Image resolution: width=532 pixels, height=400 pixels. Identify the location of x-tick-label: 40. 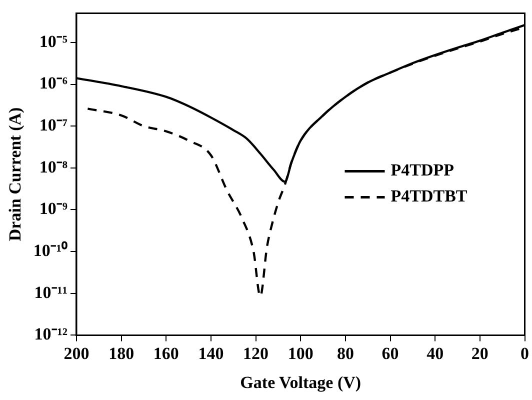
(435, 353).